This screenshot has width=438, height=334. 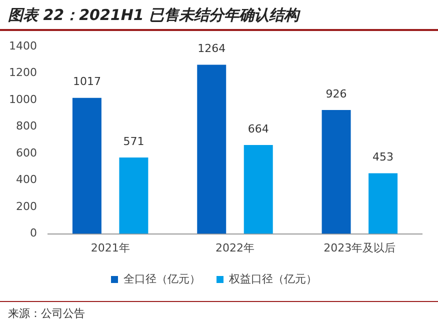 What do you see at coordinates (336, 93) in the screenshot?
I see `data-label: 926` at bounding box center [336, 93].